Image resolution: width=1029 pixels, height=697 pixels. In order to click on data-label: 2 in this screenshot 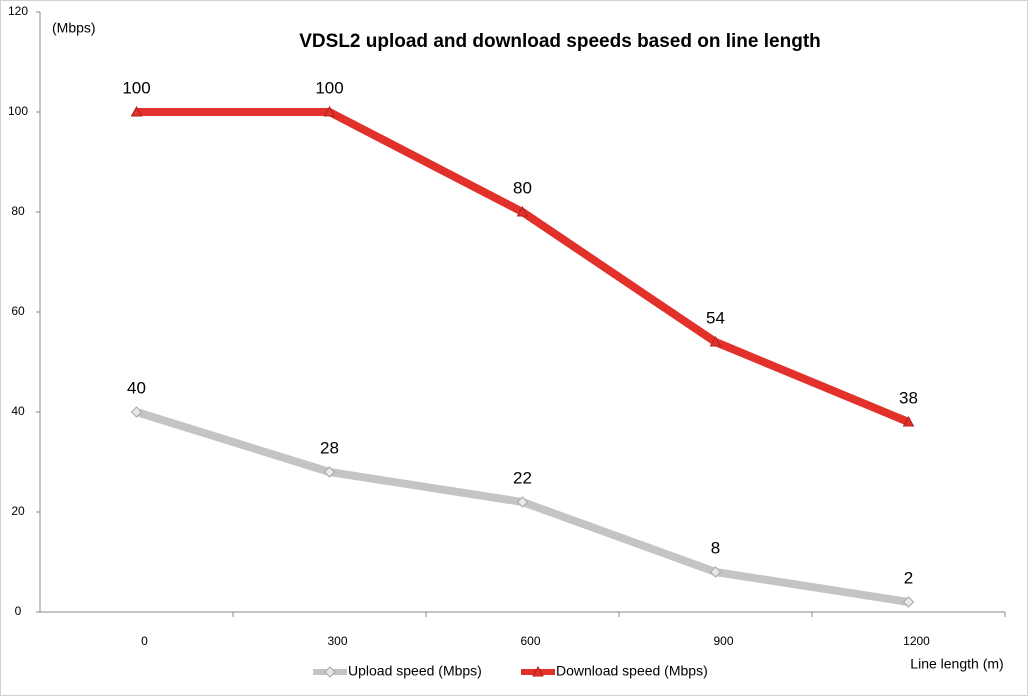, I will do `click(908, 577)`.